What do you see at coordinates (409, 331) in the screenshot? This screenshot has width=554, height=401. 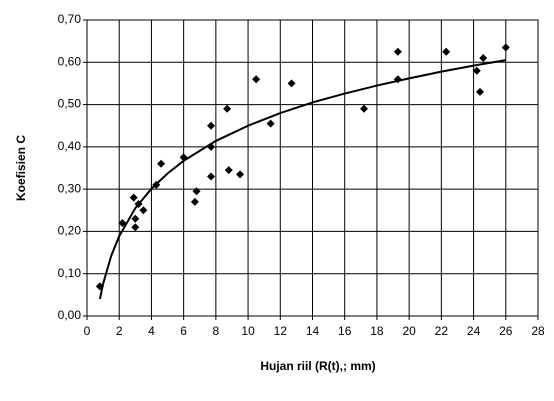 I see `x-tick-label: 20` at bounding box center [409, 331].